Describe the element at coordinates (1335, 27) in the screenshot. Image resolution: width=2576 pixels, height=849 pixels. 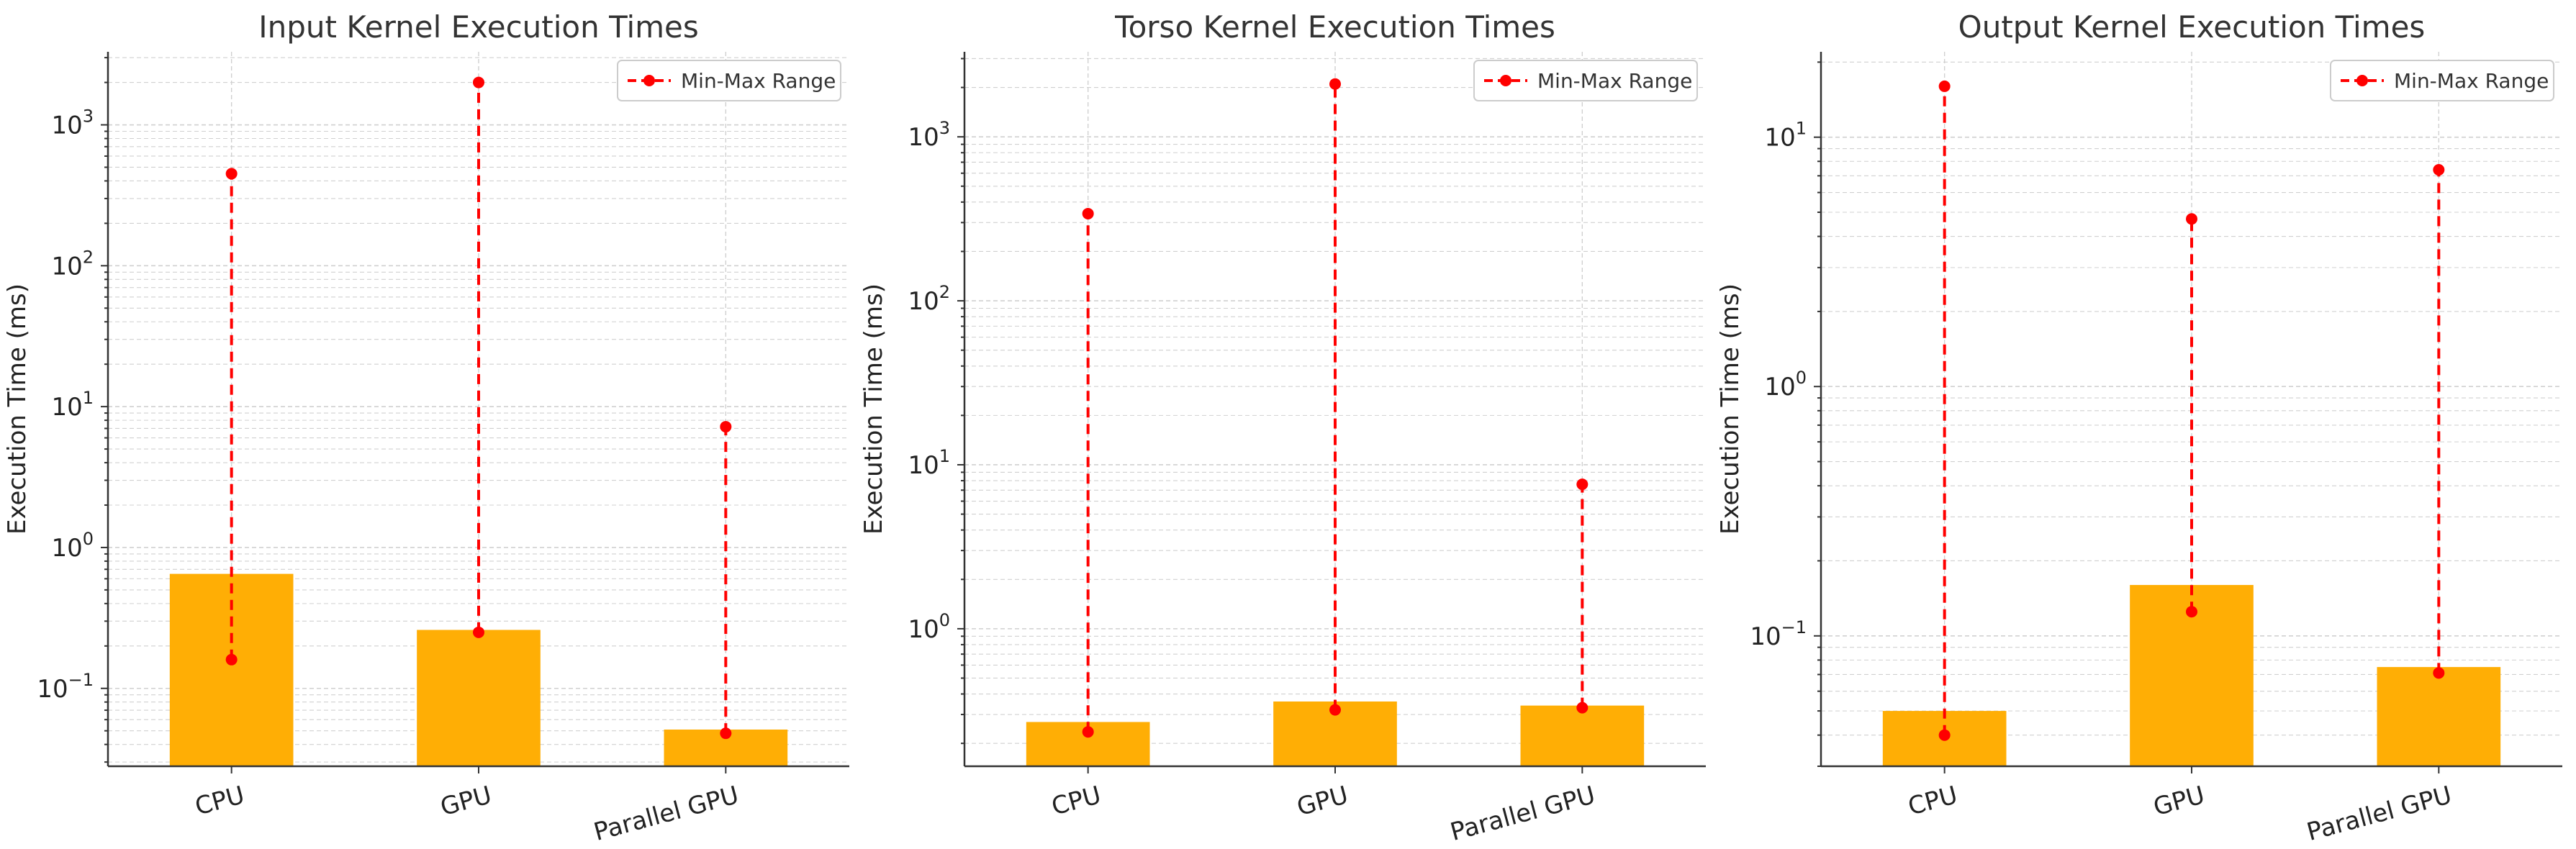
I see `chart-title: Torso Kernel Execution Times` at that location.